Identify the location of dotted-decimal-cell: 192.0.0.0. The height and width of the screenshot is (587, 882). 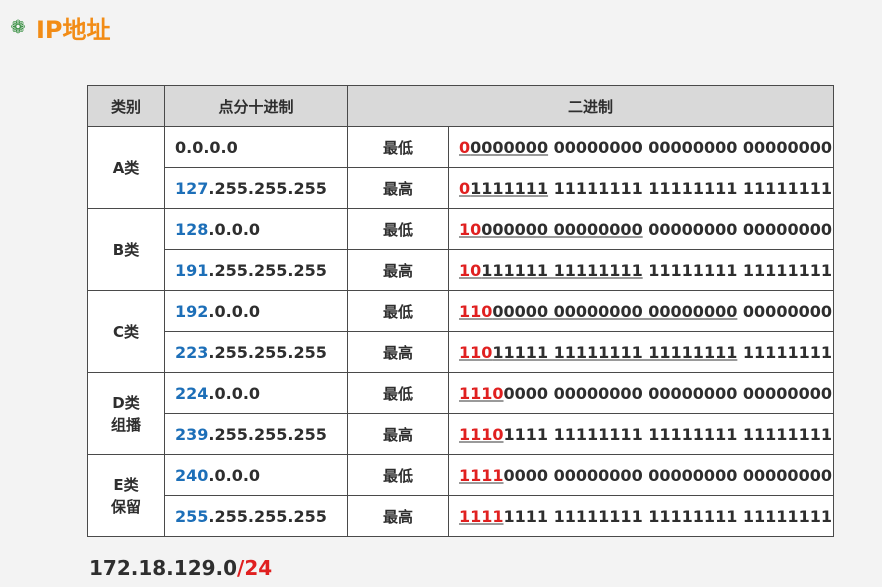
(256, 311).